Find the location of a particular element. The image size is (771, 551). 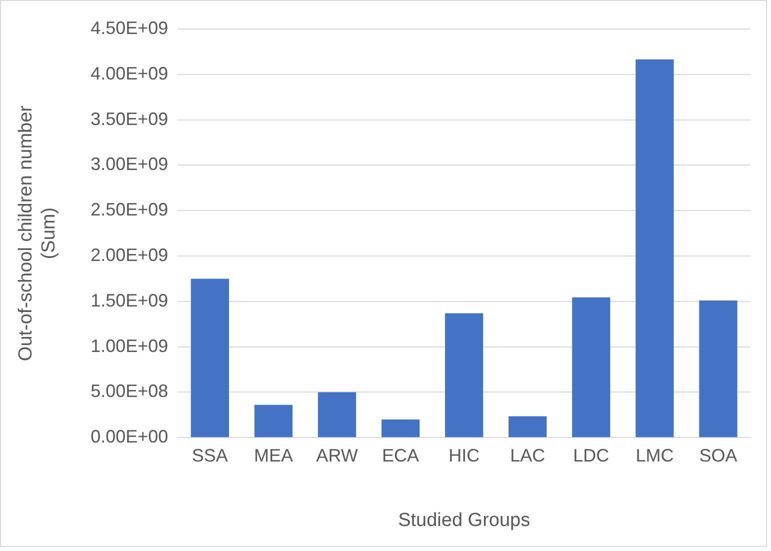

x-tick-label: ARW is located at coordinates (337, 455).